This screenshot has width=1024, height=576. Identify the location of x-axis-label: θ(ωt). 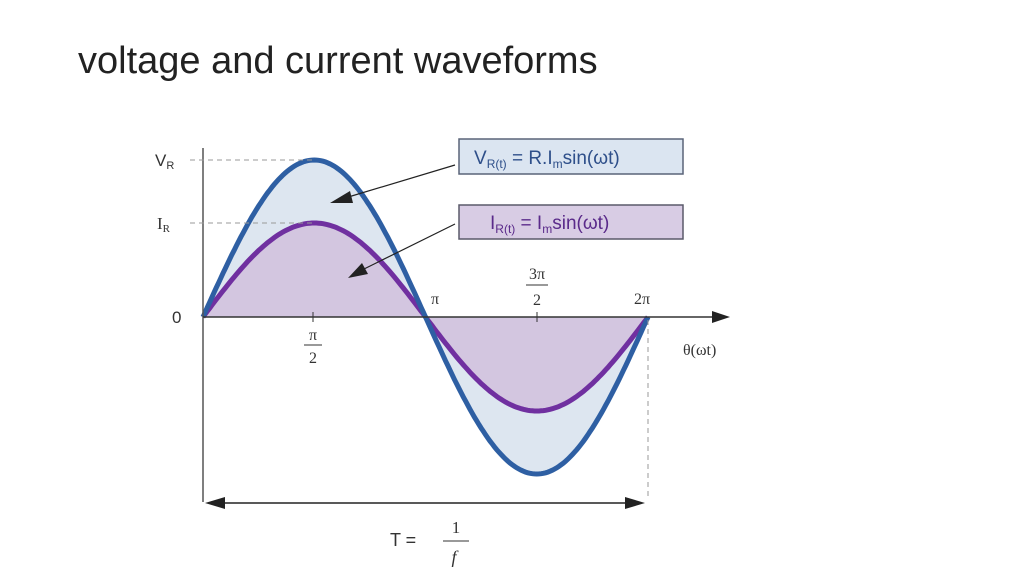
(699, 350).